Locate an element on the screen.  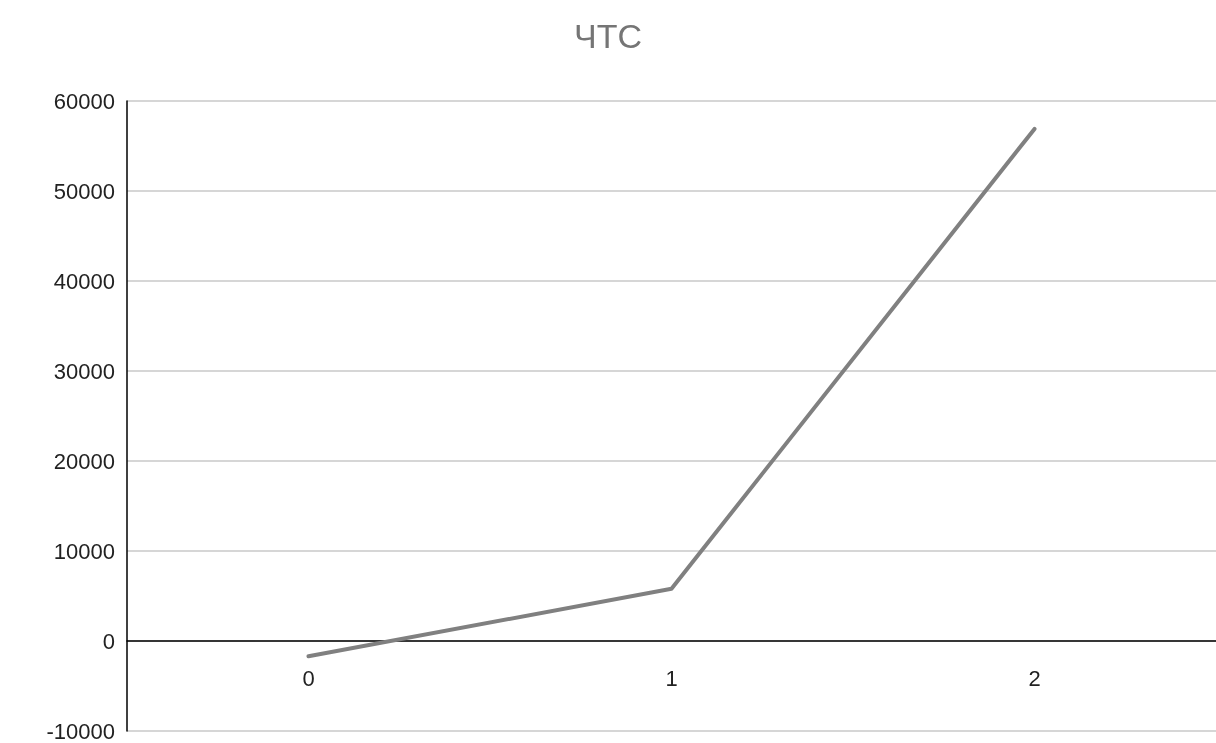
y-tick-label: 50000 is located at coordinates (84, 191).